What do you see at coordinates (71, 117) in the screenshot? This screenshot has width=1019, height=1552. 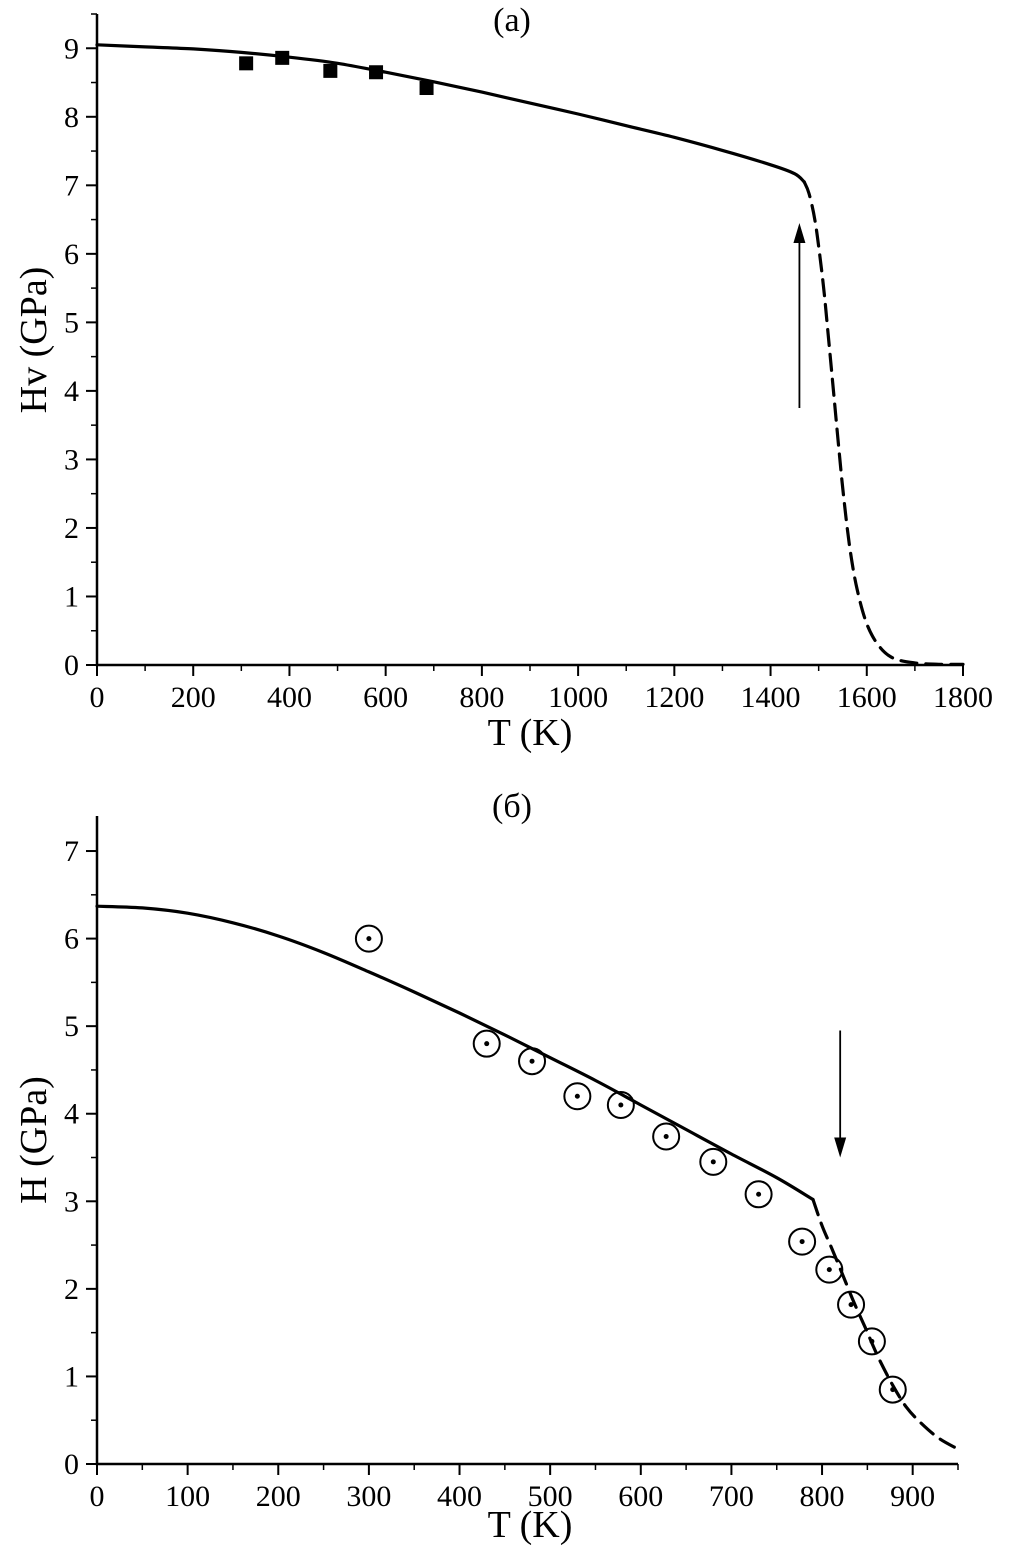 I see `y-tick-label: 8` at bounding box center [71, 117].